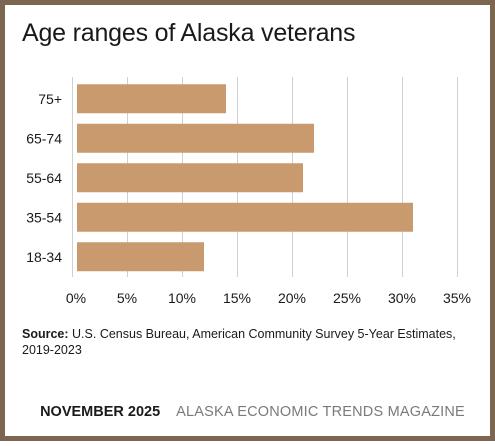 The height and width of the screenshot is (446, 495). What do you see at coordinates (457, 298) in the screenshot?
I see `x-tick-label: 35%` at bounding box center [457, 298].